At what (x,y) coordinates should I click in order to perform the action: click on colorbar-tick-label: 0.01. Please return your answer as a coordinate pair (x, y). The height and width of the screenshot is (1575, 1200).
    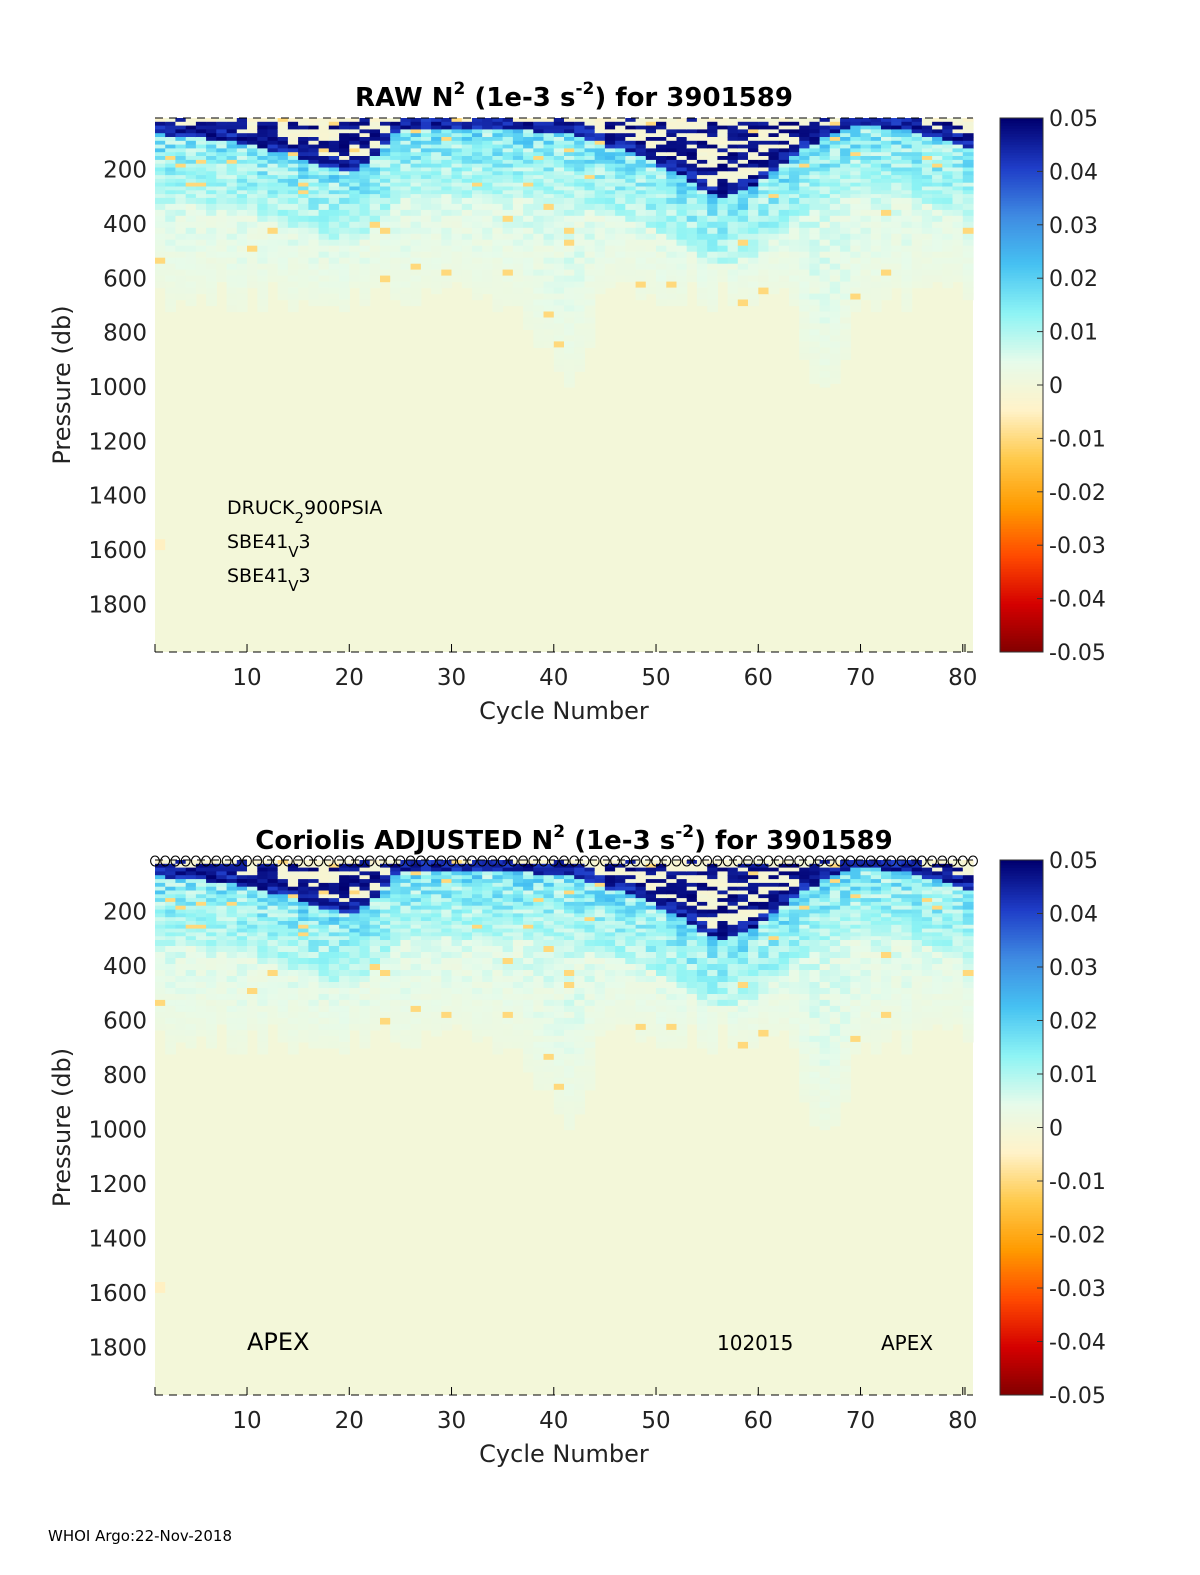
    Looking at the image, I should click on (1073, 333).